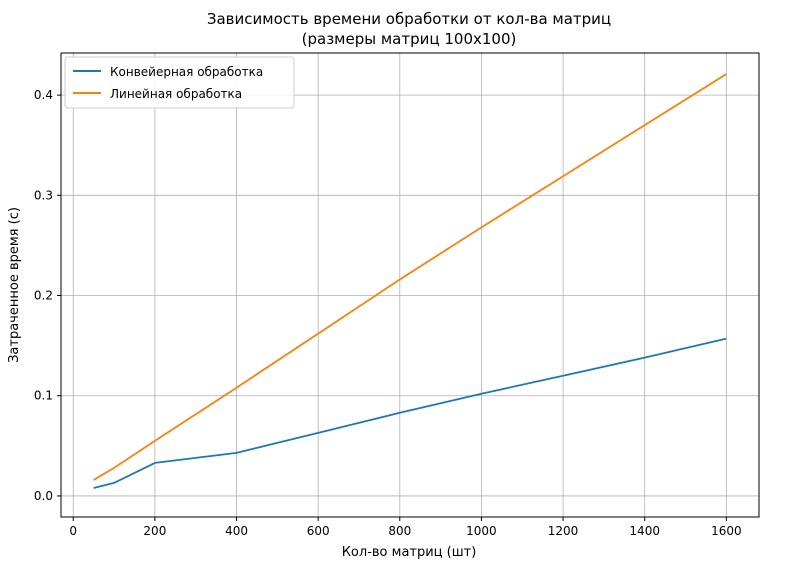  I want to click on x-tick-label: 800, so click(399, 531).